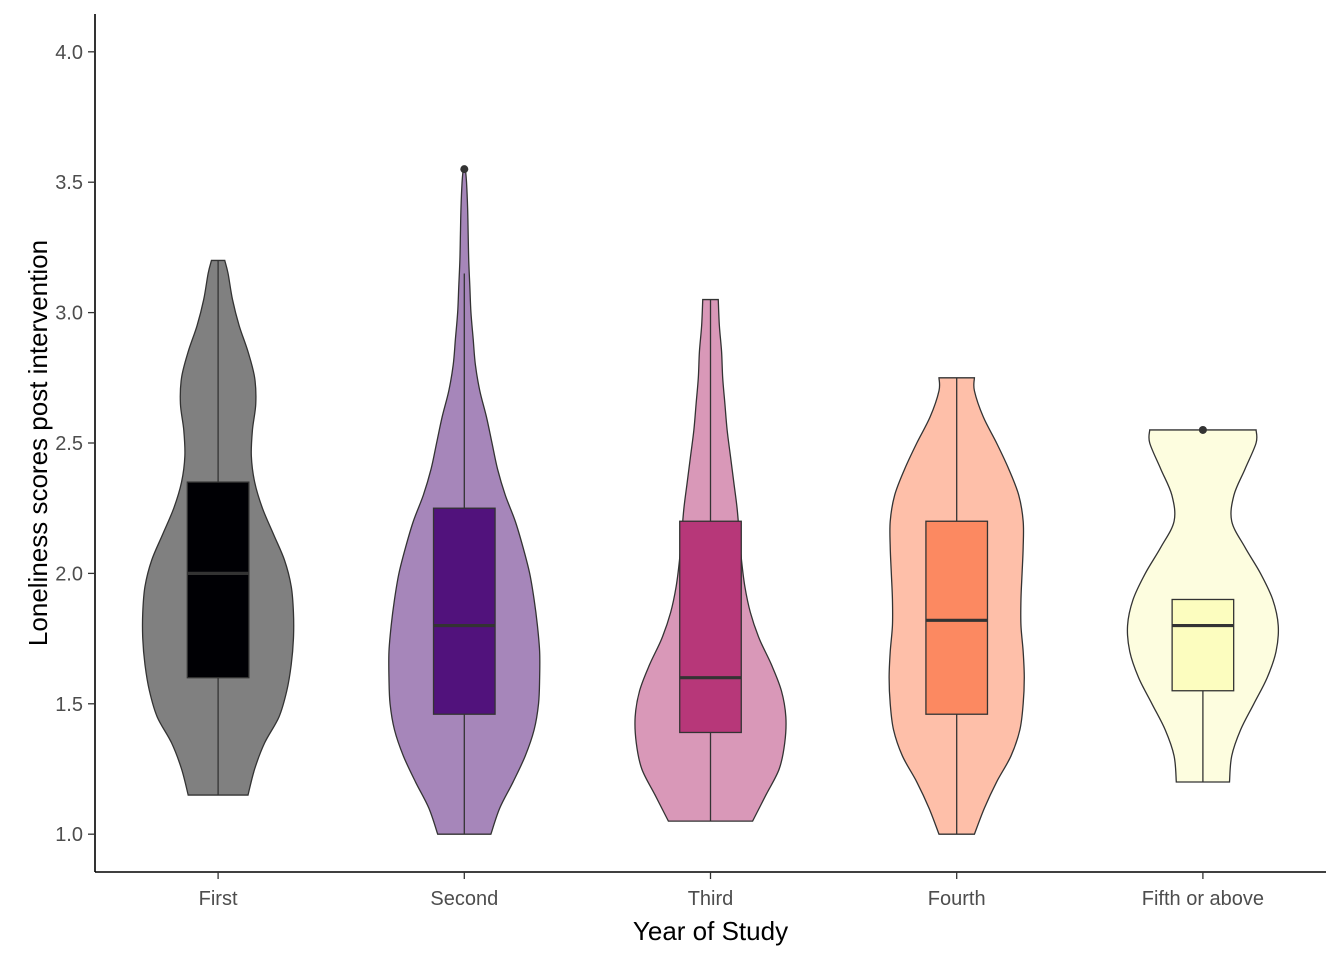 Image resolution: width=1344 pixels, height=960 pixels. What do you see at coordinates (69, 444) in the screenshot?
I see `y-tick-label: 2.5` at bounding box center [69, 444].